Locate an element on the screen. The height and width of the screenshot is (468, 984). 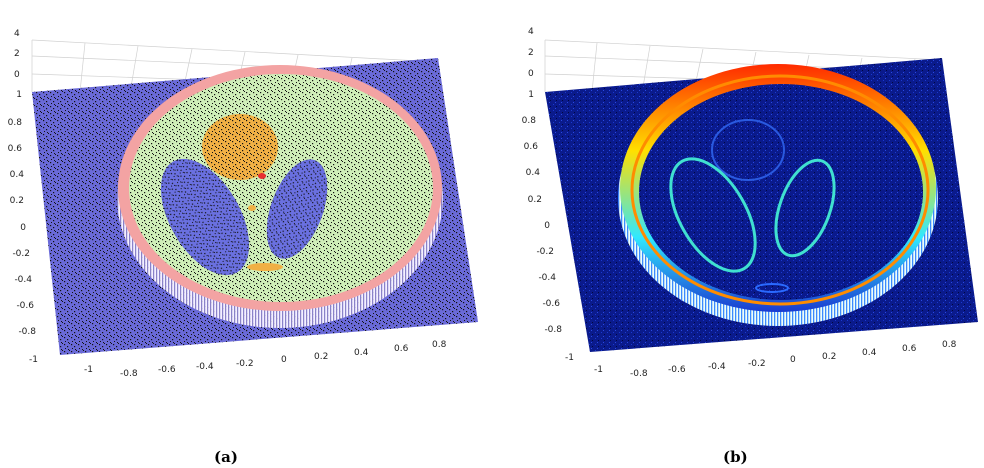
panel-b-x-tick: -0.4 is located at coordinates (717, 367).